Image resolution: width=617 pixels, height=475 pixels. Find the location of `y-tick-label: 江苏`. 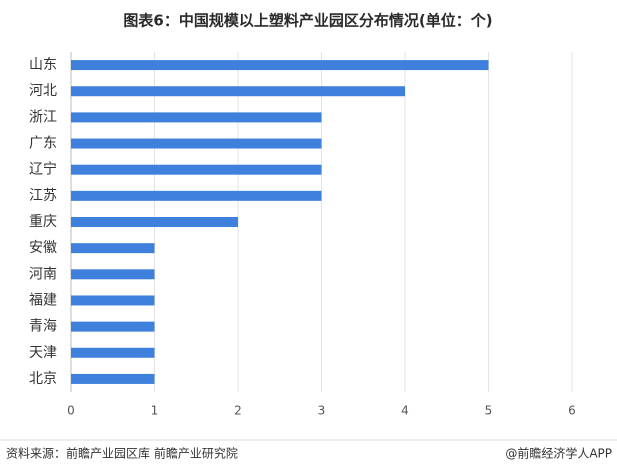

y-tick-label: 江苏 is located at coordinates (43, 196).